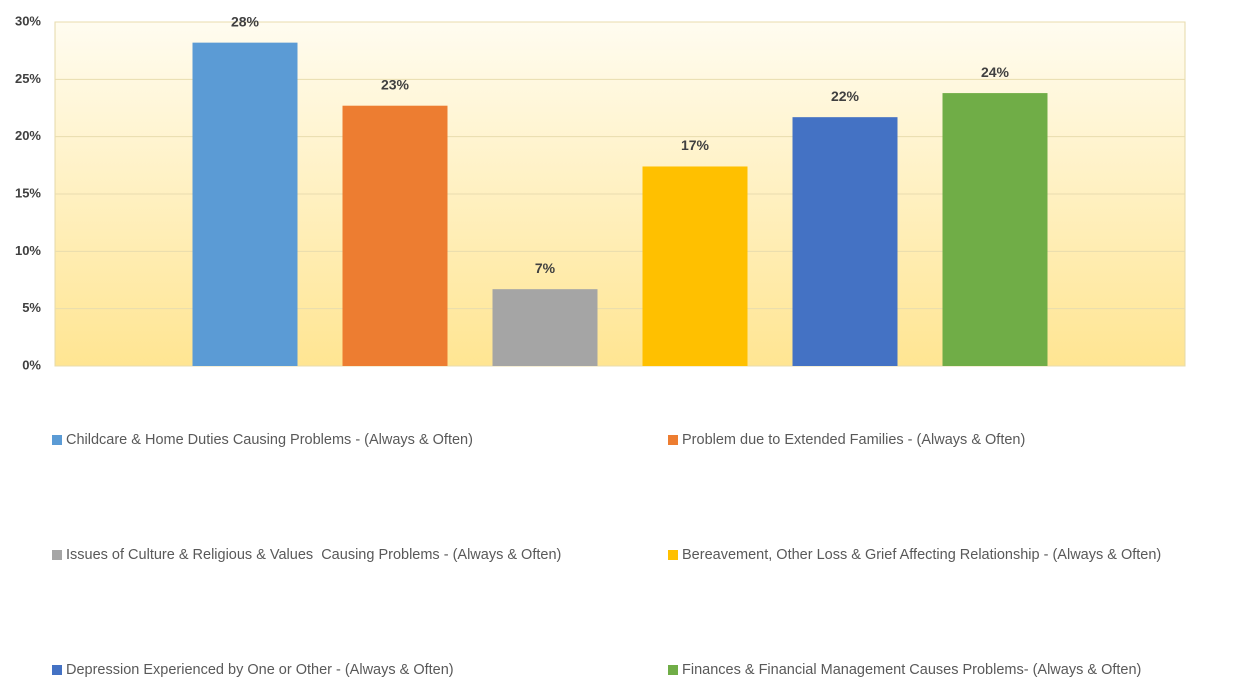 Image resolution: width=1235 pixels, height=686 pixels. Describe the element at coordinates (31, 364) in the screenshot. I see `y-tick-label: 0%` at that location.